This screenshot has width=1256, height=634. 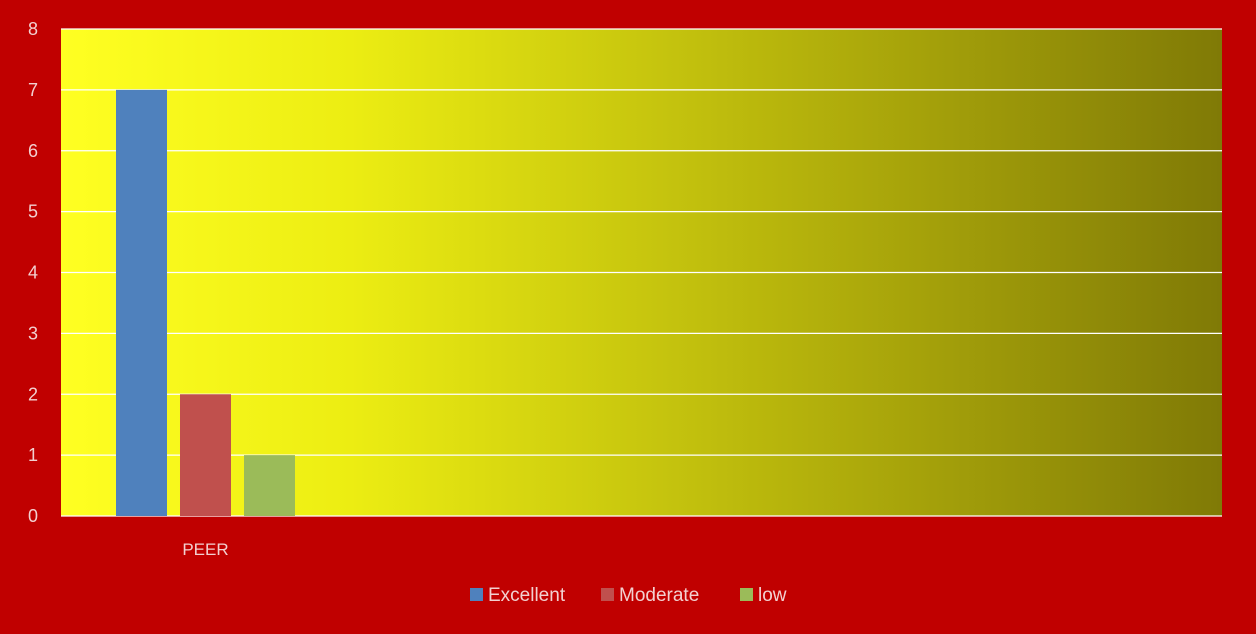 I want to click on x-axis-categories: PEER, so click(x=205, y=549).